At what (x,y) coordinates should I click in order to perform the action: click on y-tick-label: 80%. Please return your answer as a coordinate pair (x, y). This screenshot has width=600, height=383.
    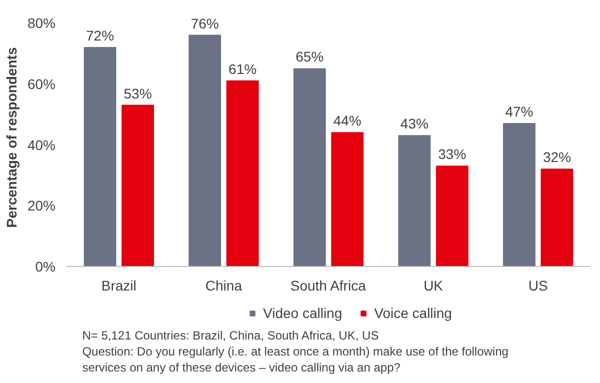
    Looking at the image, I should click on (41, 23).